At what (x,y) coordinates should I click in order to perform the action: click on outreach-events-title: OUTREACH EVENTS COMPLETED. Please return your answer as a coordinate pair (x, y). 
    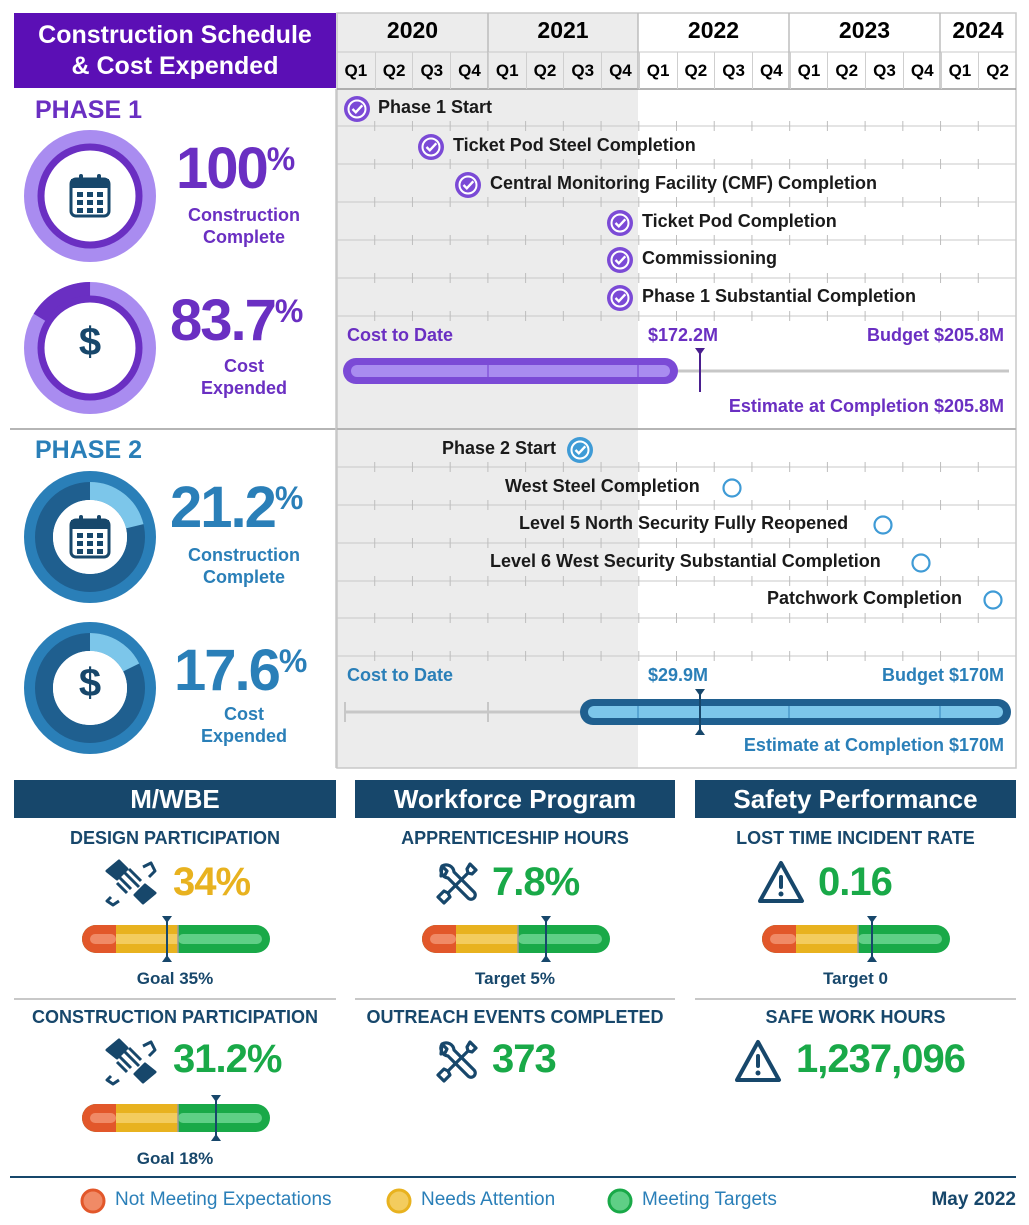
    Looking at the image, I should click on (515, 1017).